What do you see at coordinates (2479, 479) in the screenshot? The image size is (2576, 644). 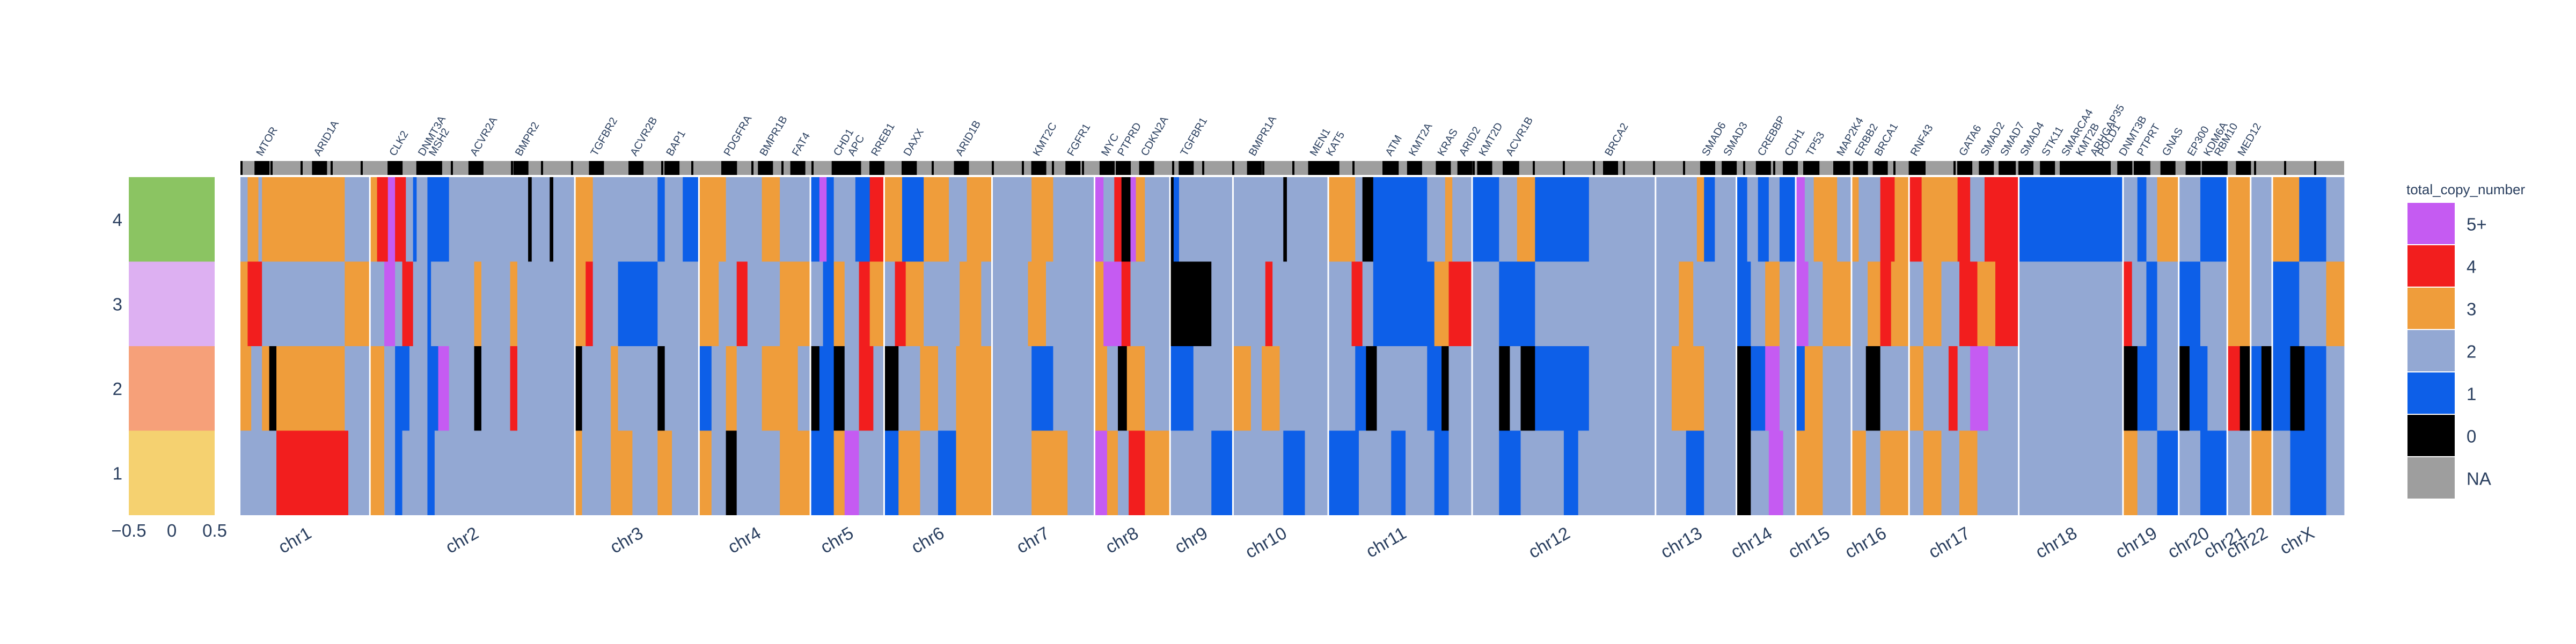 I see `legend-label: NA` at bounding box center [2479, 479].